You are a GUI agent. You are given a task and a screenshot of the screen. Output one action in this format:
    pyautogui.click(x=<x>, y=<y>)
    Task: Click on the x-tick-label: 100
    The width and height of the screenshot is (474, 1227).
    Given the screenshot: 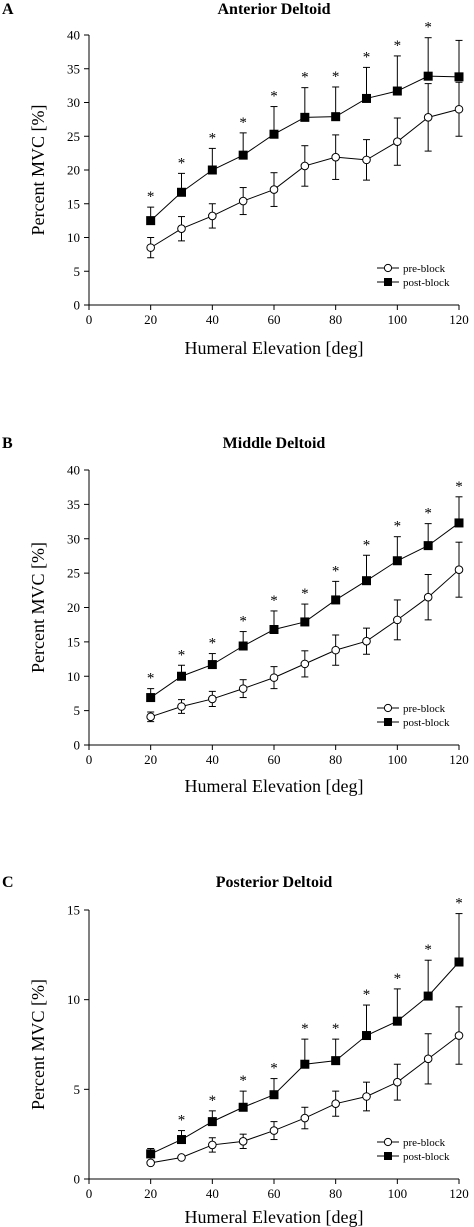 What is the action you would take?
    pyautogui.click(x=398, y=1193)
    